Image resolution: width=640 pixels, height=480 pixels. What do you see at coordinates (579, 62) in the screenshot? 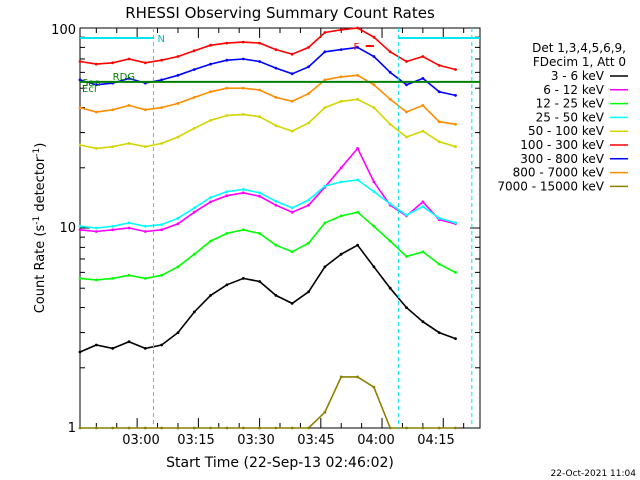
I see `legend-header-line2: FDecim 1, Att 0` at bounding box center [579, 62].